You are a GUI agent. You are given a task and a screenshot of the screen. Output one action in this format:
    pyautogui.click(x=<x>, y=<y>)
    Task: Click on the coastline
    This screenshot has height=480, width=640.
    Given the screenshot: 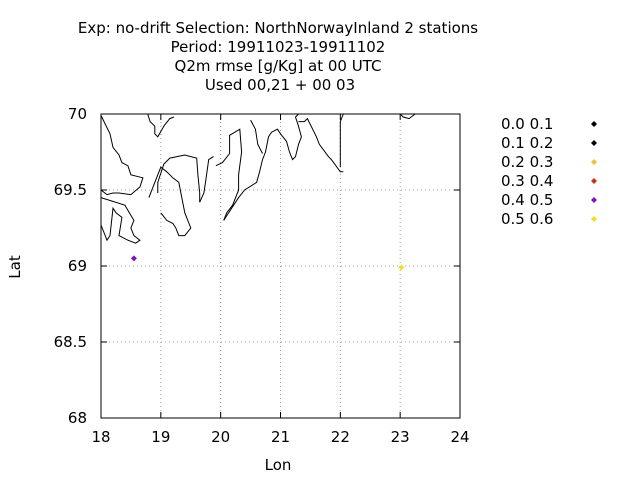 What is the action you would take?
    pyautogui.click(x=258, y=178)
    